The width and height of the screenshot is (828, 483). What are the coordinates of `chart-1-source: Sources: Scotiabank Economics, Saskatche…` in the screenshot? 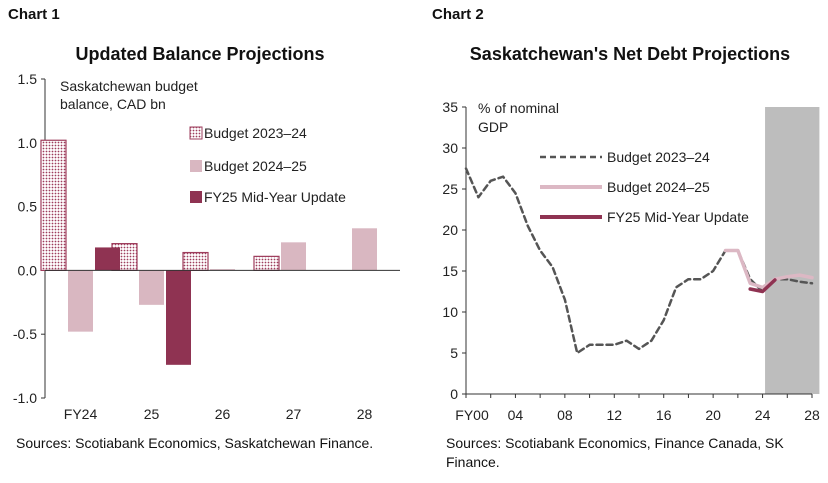 It's located at (195, 443).